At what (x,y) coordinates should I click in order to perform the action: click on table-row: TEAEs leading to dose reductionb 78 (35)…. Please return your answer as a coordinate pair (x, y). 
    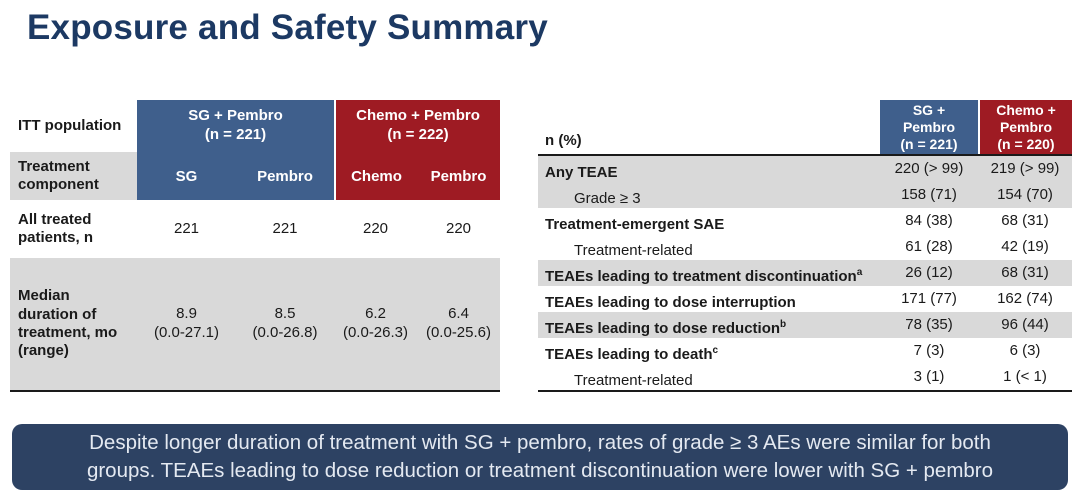
    Looking at the image, I should click on (805, 325).